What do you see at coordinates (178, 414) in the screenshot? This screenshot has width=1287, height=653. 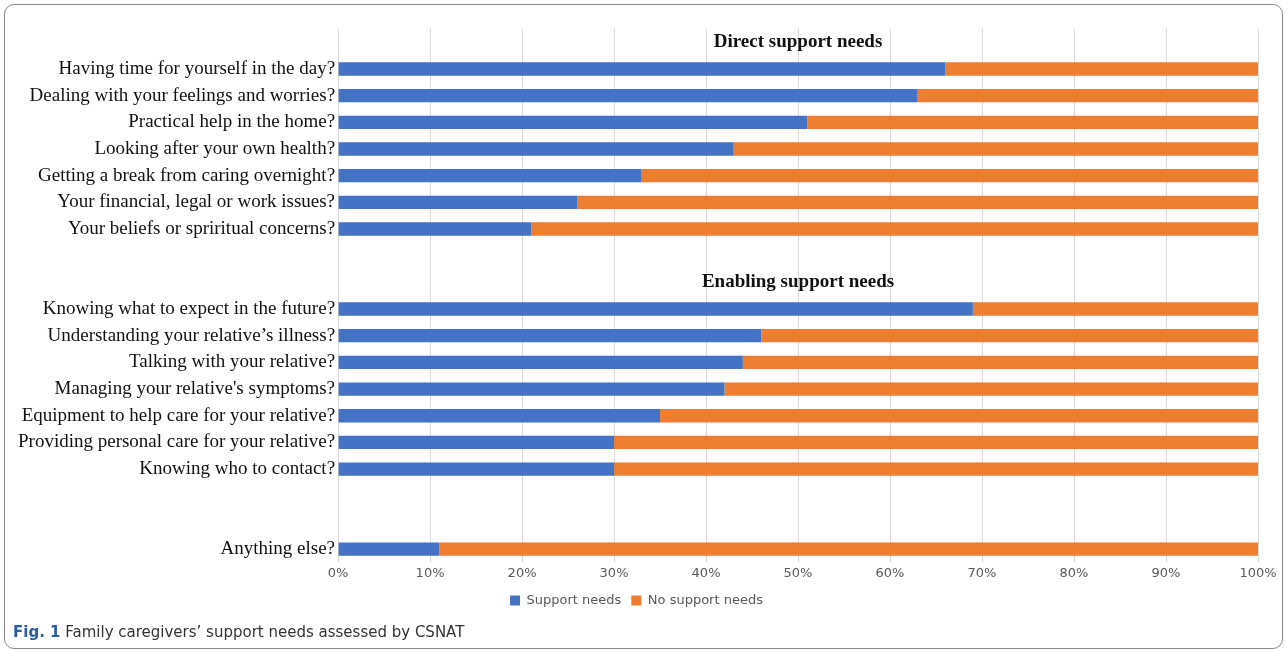 I see `y-tick-label: Equipment to help care for your relative?` at bounding box center [178, 414].